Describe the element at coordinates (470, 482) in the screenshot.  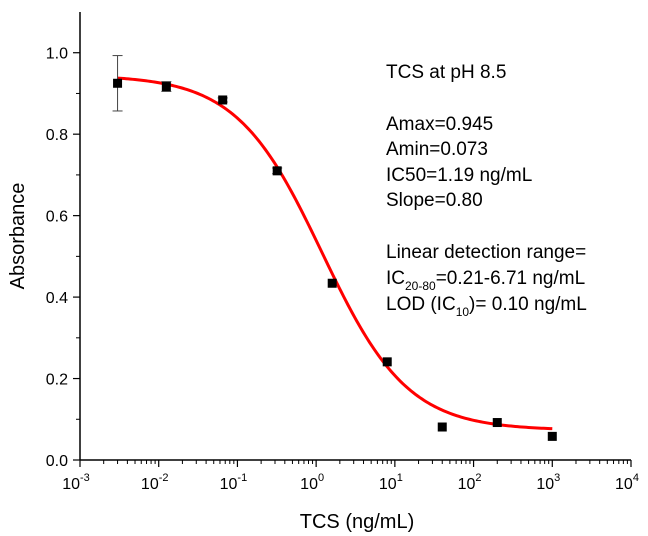
I see `x-tick-label: 10²` at that location.